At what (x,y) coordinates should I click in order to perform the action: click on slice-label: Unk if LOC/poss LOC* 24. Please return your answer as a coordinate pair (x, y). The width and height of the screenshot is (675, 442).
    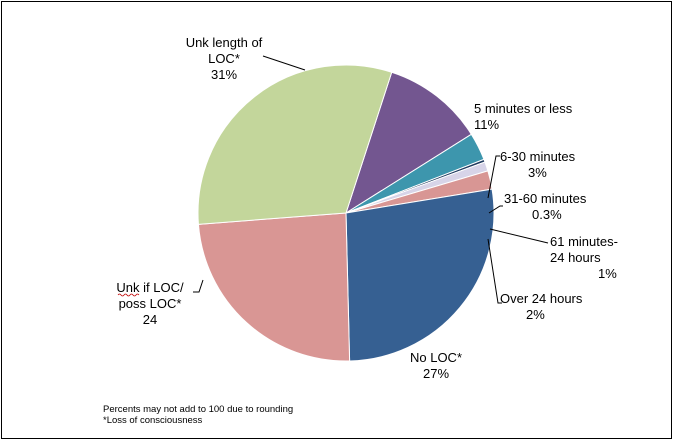
    Looking at the image, I should click on (150, 303).